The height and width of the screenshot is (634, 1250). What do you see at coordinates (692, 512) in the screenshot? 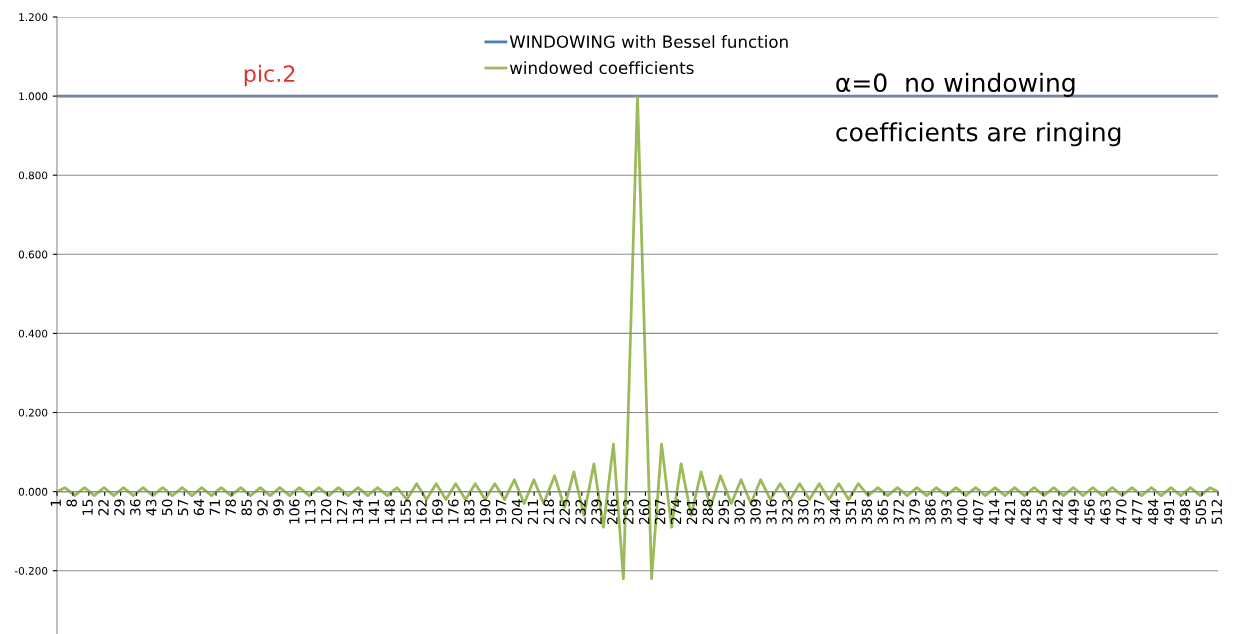
I see `x-tick-label: 281` at bounding box center [692, 512].